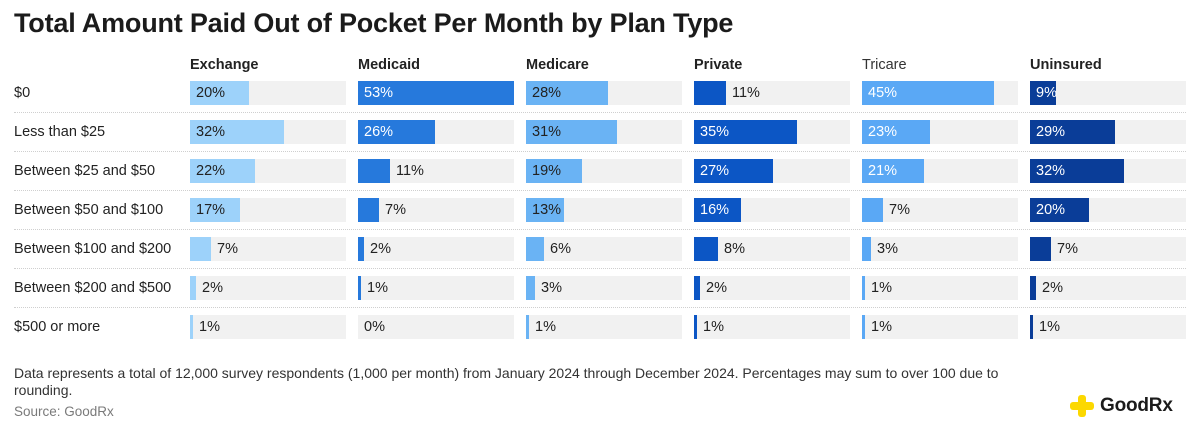  What do you see at coordinates (883, 171) in the screenshot?
I see `data-label: 21%` at bounding box center [883, 171].